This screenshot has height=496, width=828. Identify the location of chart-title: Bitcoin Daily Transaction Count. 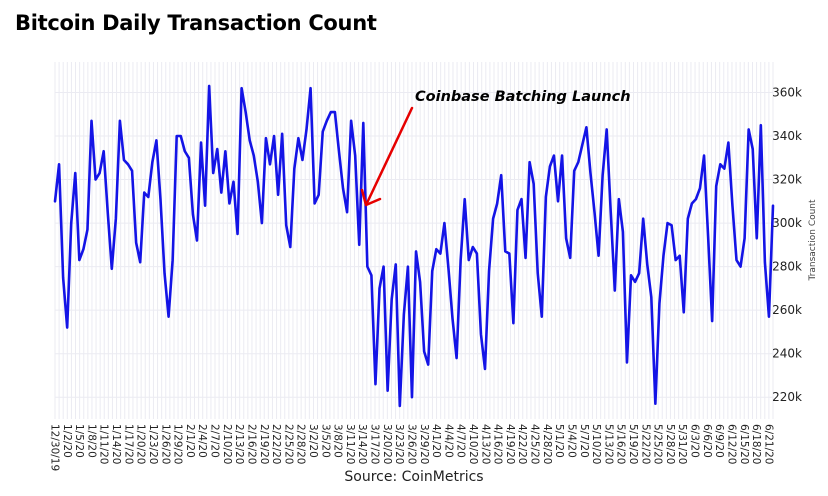
(196, 23).